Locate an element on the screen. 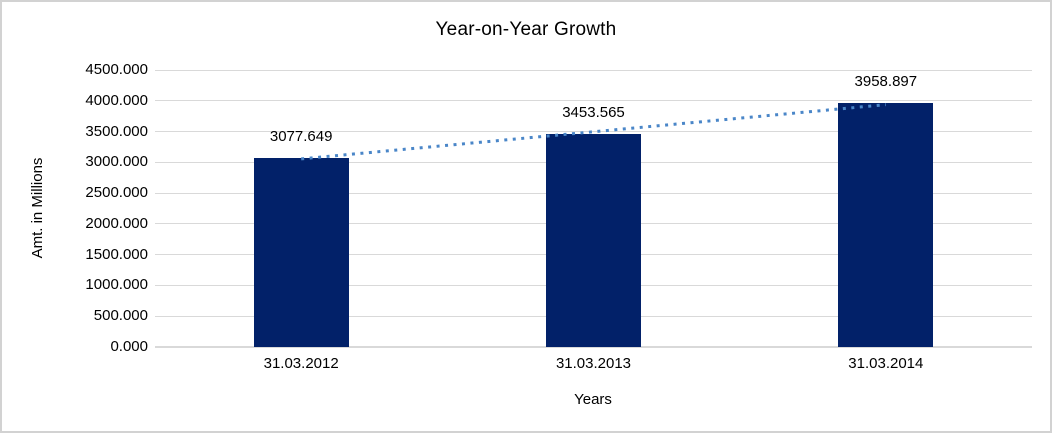 This screenshot has height=433, width=1052. bar-31.03.2013 is located at coordinates (593, 240).